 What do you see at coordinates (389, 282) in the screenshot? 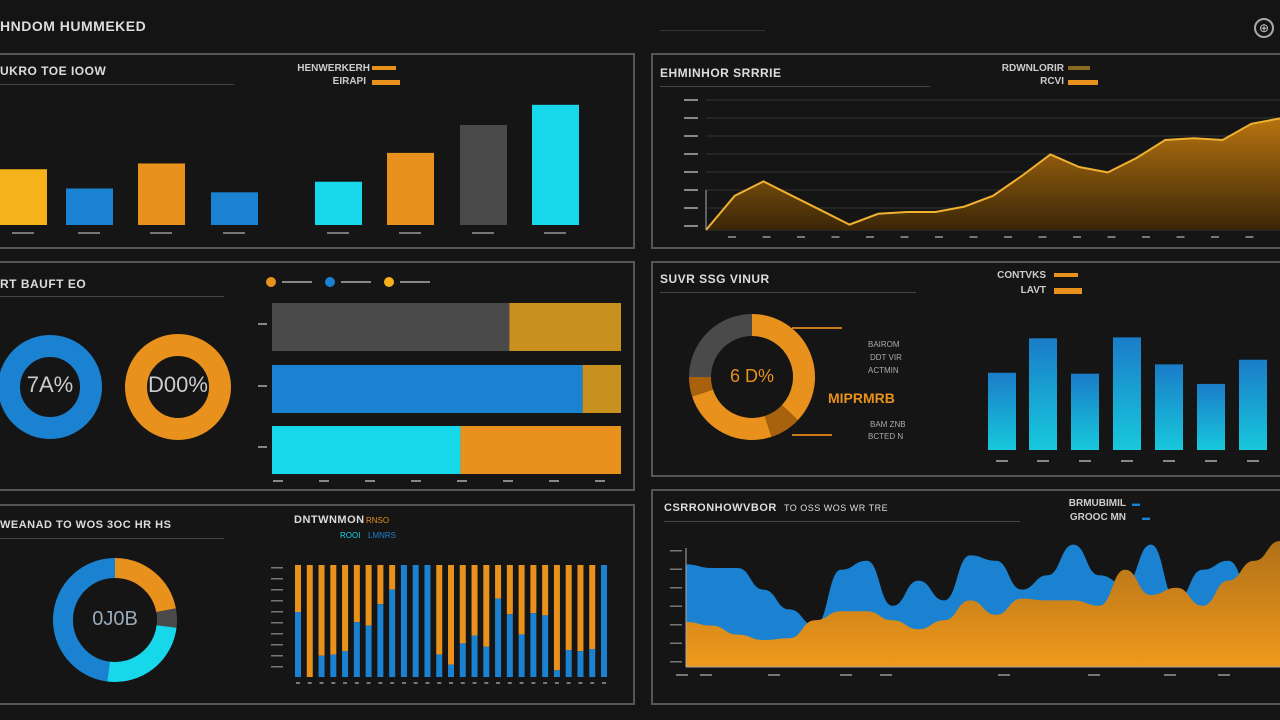
I see `legend-dot` at bounding box center [389, 282].